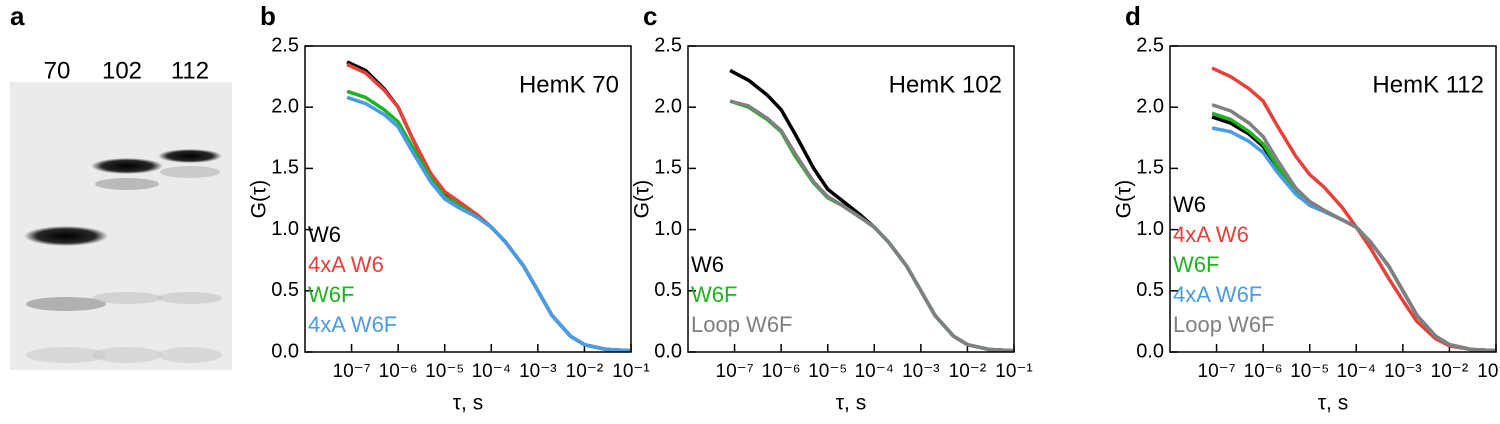 The width and height of the screenshot is (1500, 424). I want to click on panel-label: b, so click(268, 16).